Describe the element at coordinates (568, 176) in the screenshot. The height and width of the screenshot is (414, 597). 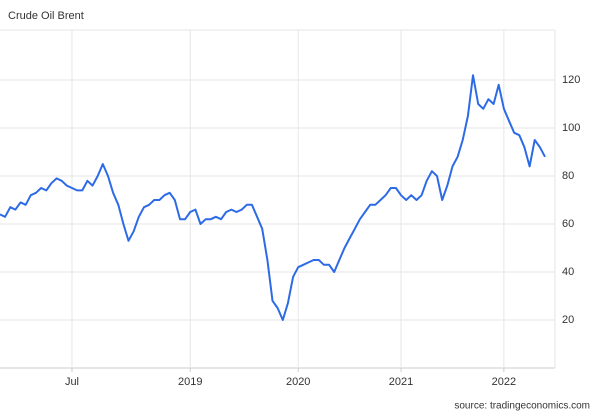
I see `y-tick-label: 80` at that location.